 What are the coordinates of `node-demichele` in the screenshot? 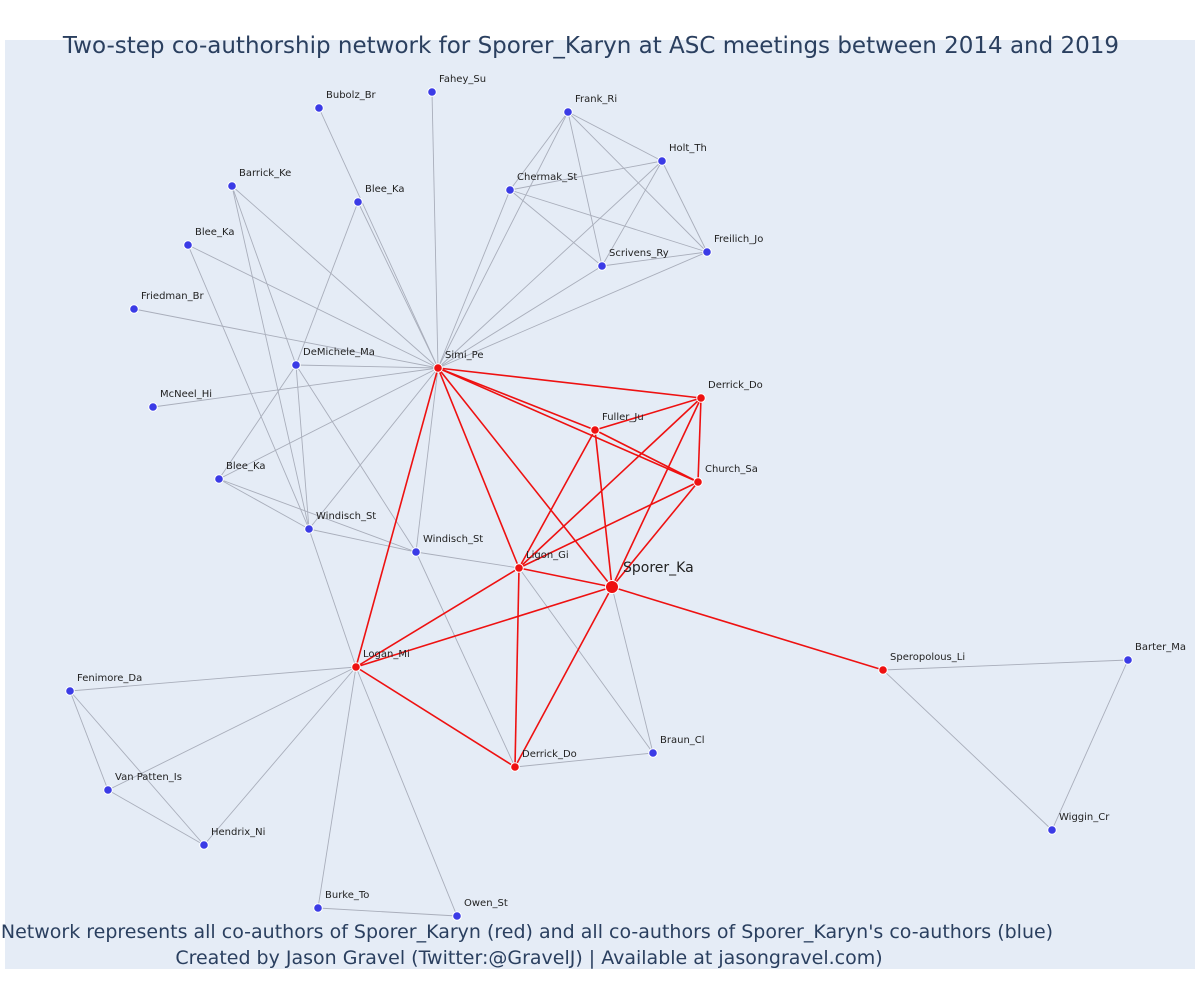 It's located at (296, 365).